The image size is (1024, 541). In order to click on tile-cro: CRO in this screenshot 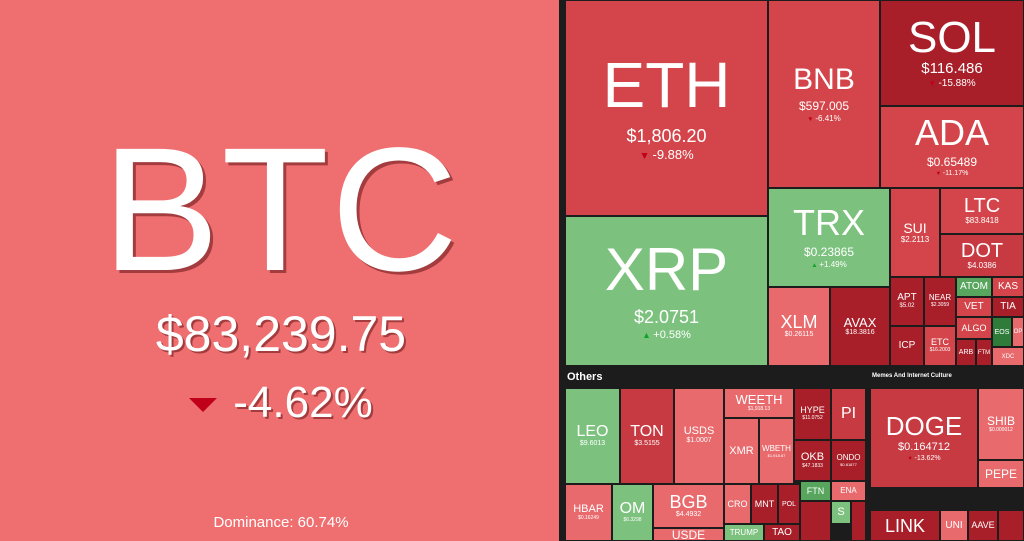, I will do `click(737, 504)`.